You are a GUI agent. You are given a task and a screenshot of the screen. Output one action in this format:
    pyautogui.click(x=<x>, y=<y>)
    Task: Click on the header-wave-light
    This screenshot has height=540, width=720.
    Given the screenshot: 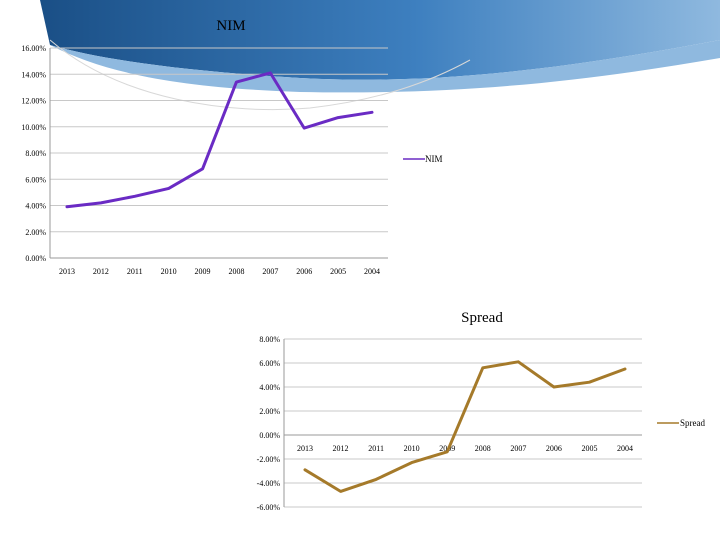 What is the action you would take?
    pyautogui.click(x=385, y=66)
    